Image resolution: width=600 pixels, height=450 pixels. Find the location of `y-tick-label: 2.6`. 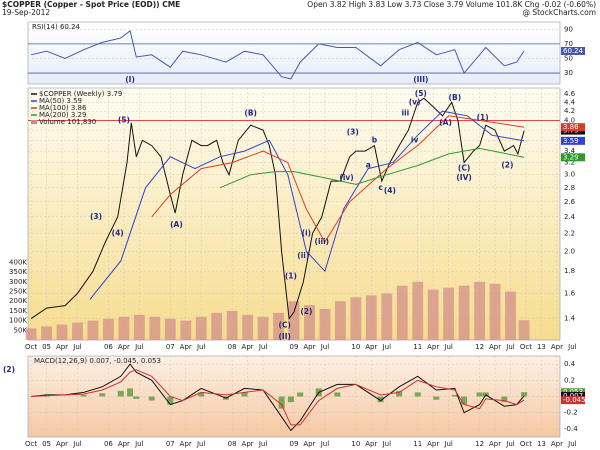

y-tick-label: 2.6 is located at coordinates (570, 202).